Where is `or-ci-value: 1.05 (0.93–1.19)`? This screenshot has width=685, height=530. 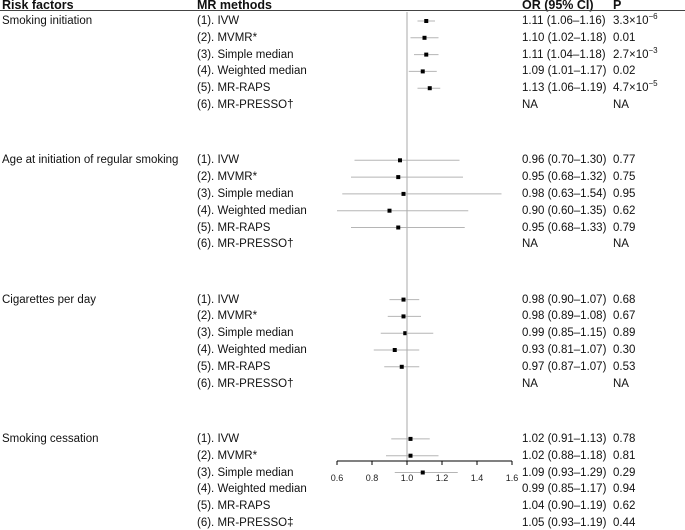 or-ci-value: 1.05 (0.93–1.19) is located at coordinates (564, 523).